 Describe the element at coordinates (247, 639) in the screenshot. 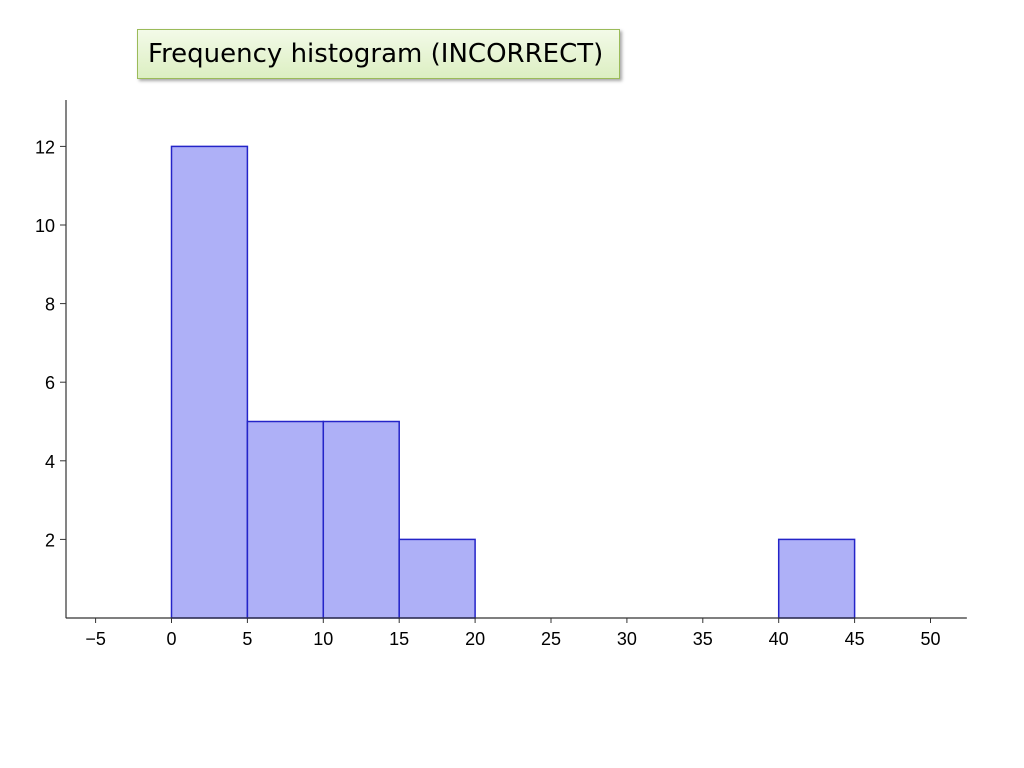

I see `x-tick-label: 5` at that location.